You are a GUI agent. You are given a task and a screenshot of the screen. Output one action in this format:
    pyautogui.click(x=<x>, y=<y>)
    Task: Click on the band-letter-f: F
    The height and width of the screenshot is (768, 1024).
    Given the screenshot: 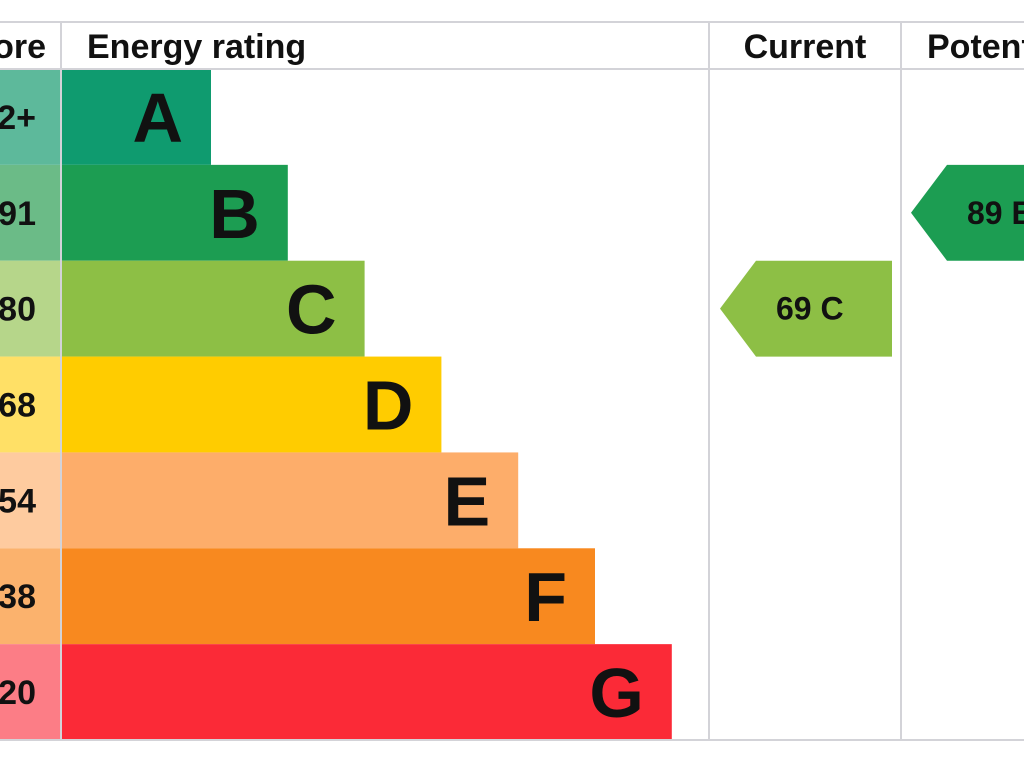 What is the action you would take?
    pyautogui.click(x=545, y=597)
    